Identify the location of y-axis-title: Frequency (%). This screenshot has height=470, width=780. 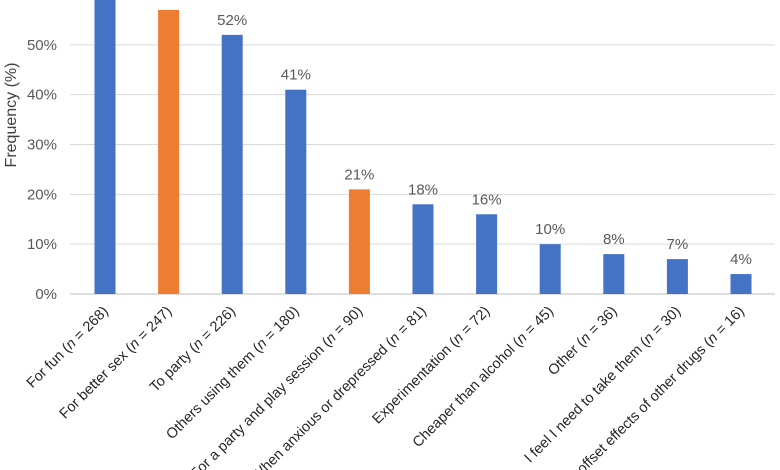
(11, 115).